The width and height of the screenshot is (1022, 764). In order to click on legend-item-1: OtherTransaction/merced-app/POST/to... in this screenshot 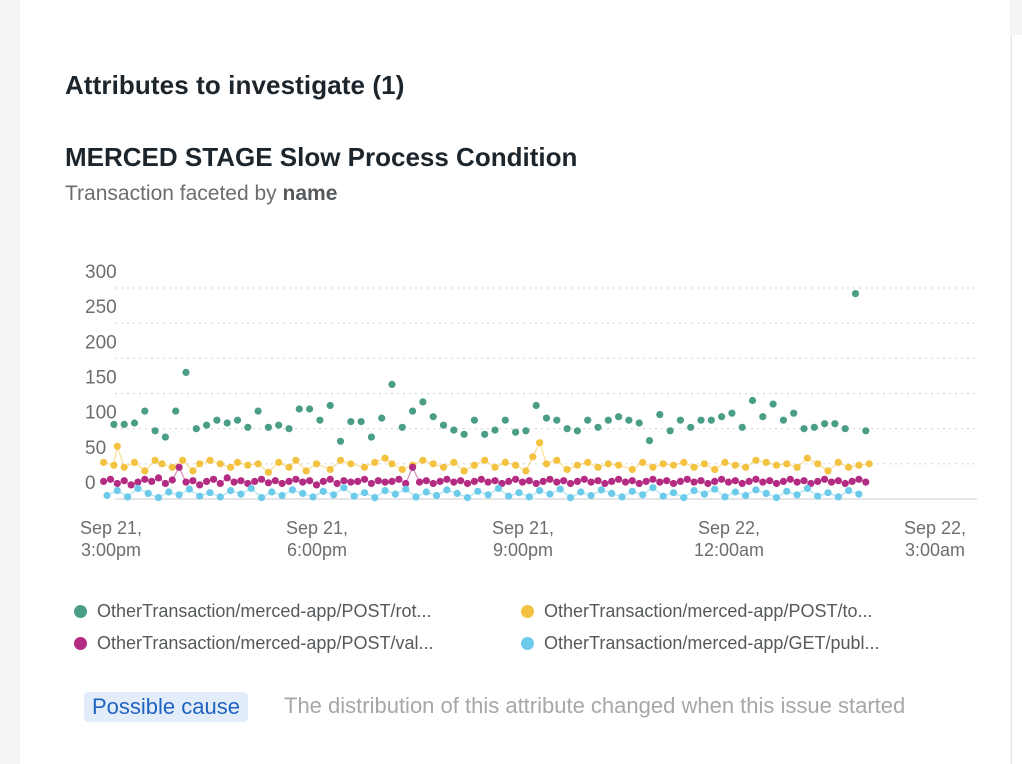, I will do `click(696, 611)`.